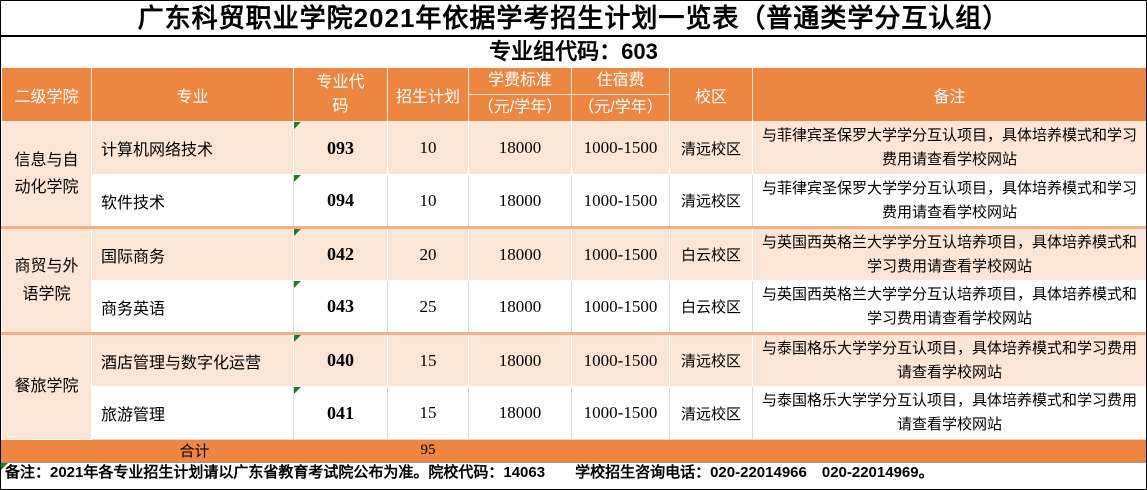 The width and height of the screenshot is (1147, 490). I want to click on plan-cell: 25, so click(428, 307).